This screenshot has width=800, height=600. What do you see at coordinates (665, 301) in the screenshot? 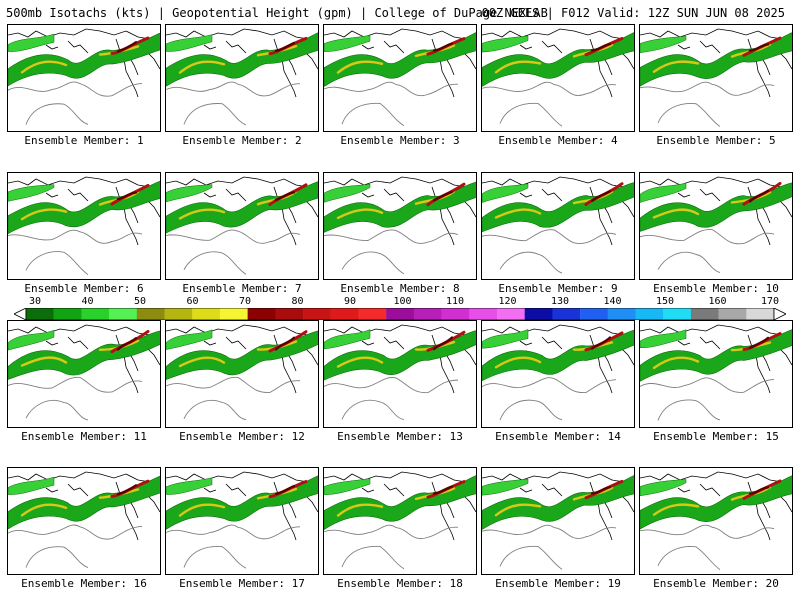
I see `colorbar-tick-label: 150` at bounding box center [665, 301].